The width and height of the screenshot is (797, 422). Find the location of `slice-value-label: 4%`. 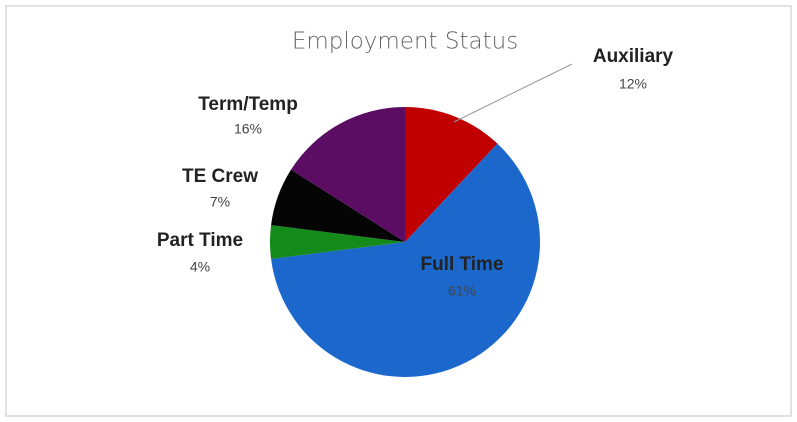

slice-value-label: 4% is located at coordinates (200, 267).